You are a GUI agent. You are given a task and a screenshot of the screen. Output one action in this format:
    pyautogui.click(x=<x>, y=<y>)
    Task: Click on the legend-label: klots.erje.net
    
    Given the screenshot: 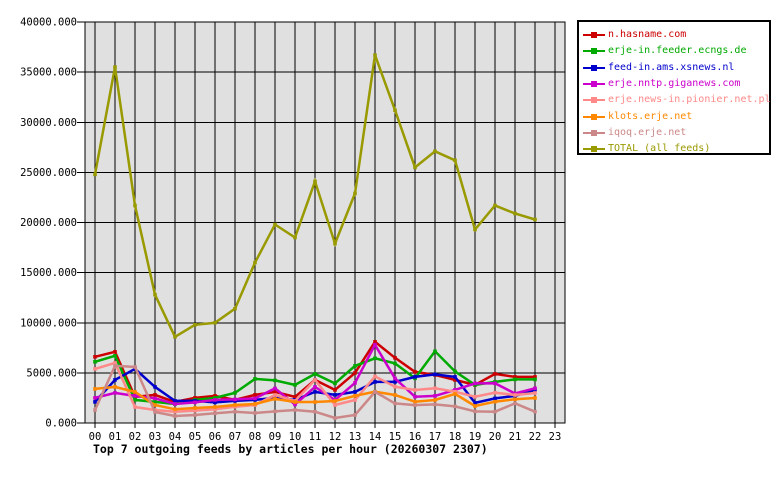 What is the action you would take?
    pyautogui.click(x=650, y=116)
    